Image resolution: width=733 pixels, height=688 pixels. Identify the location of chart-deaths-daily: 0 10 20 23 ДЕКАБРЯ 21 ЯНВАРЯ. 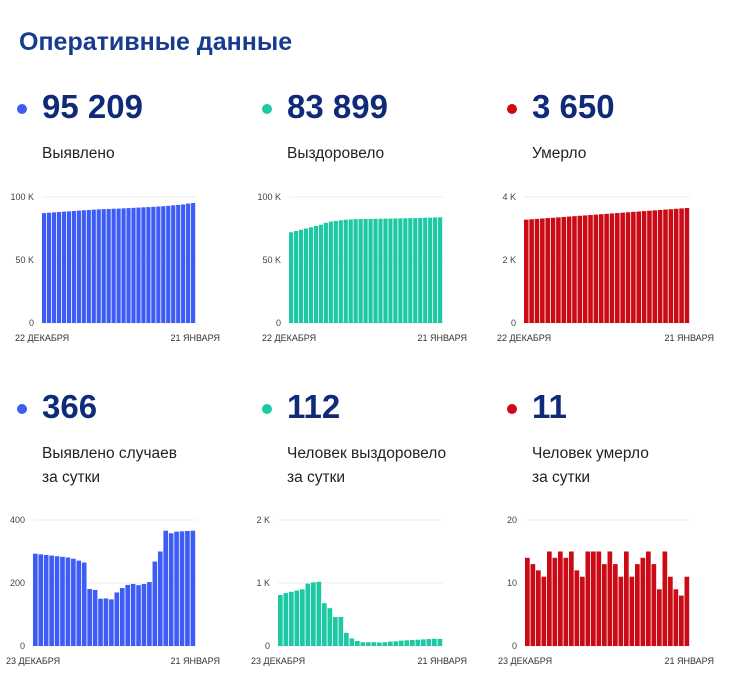
(606, 590).